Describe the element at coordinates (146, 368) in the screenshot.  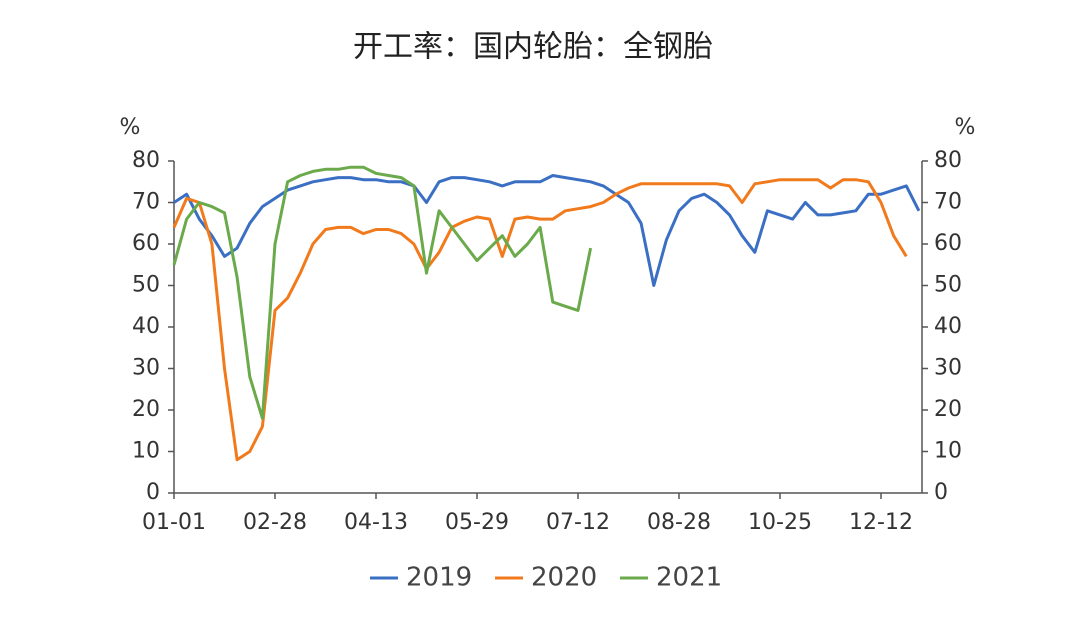
I see `y-tick-label: 30` at that location.